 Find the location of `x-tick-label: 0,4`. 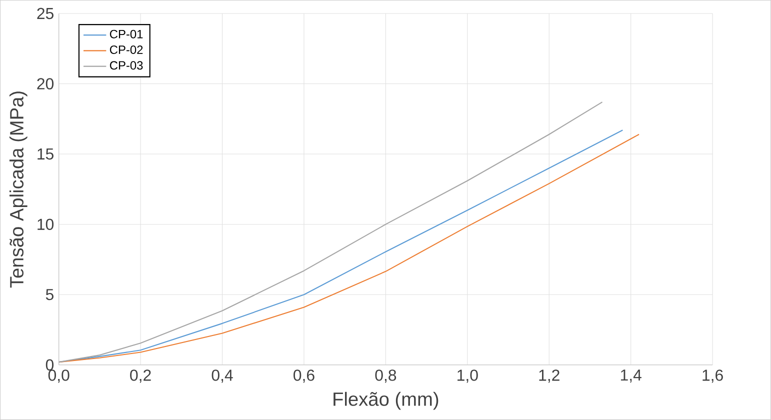

x-tick-label: 0,4 is located at coordinates (222, 376).